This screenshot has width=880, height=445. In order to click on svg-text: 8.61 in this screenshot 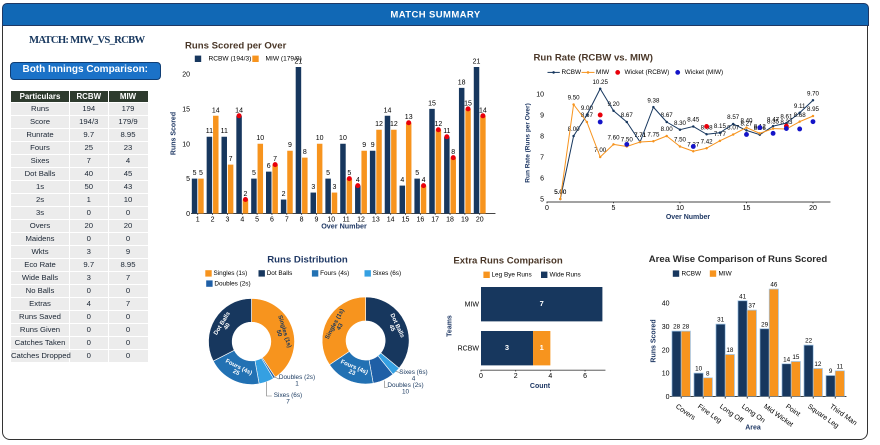, I will do `click(786, 116)`.